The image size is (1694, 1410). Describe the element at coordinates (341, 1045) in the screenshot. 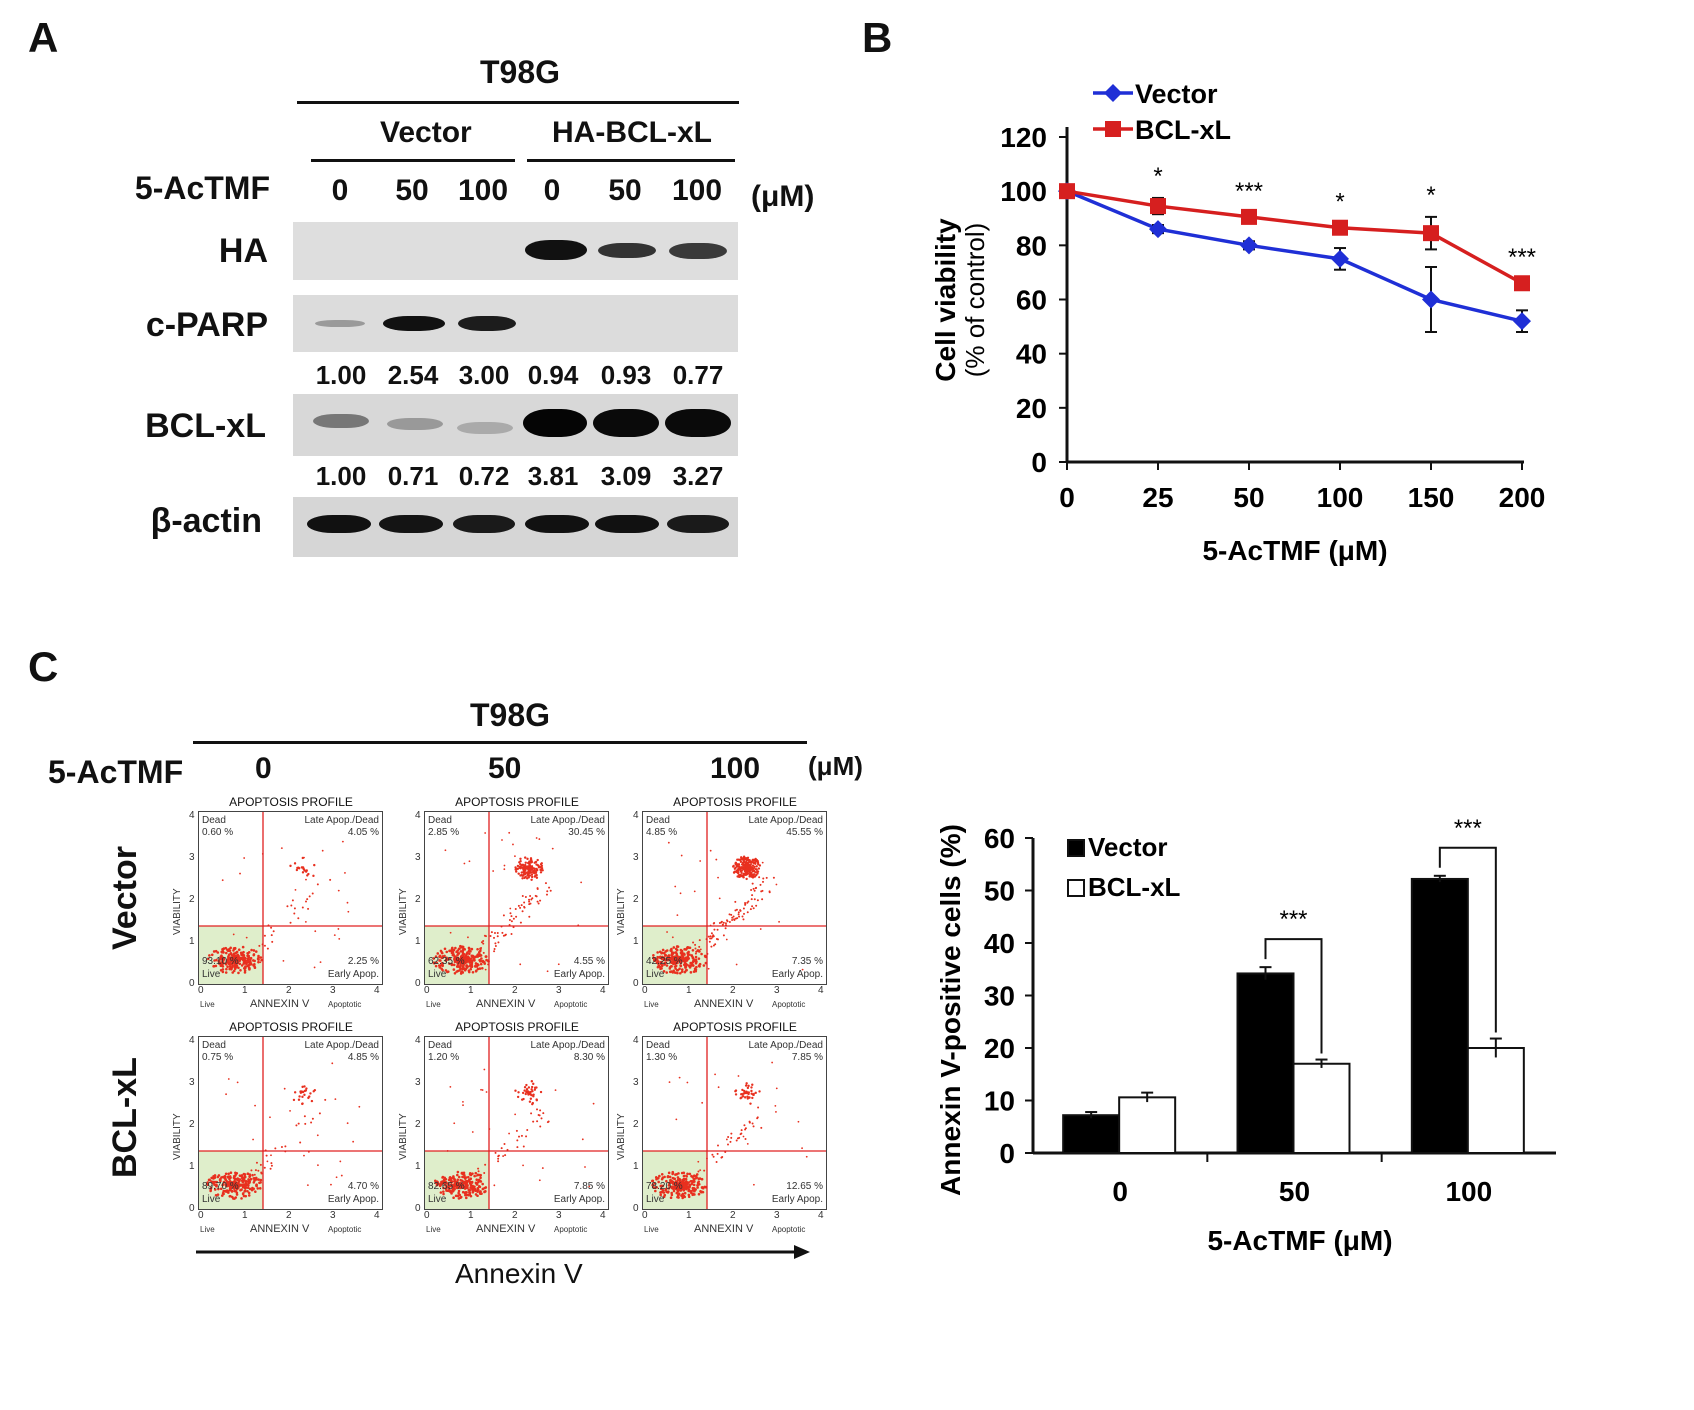

I see `q-late-label: Late Apop./Dead` at that location.